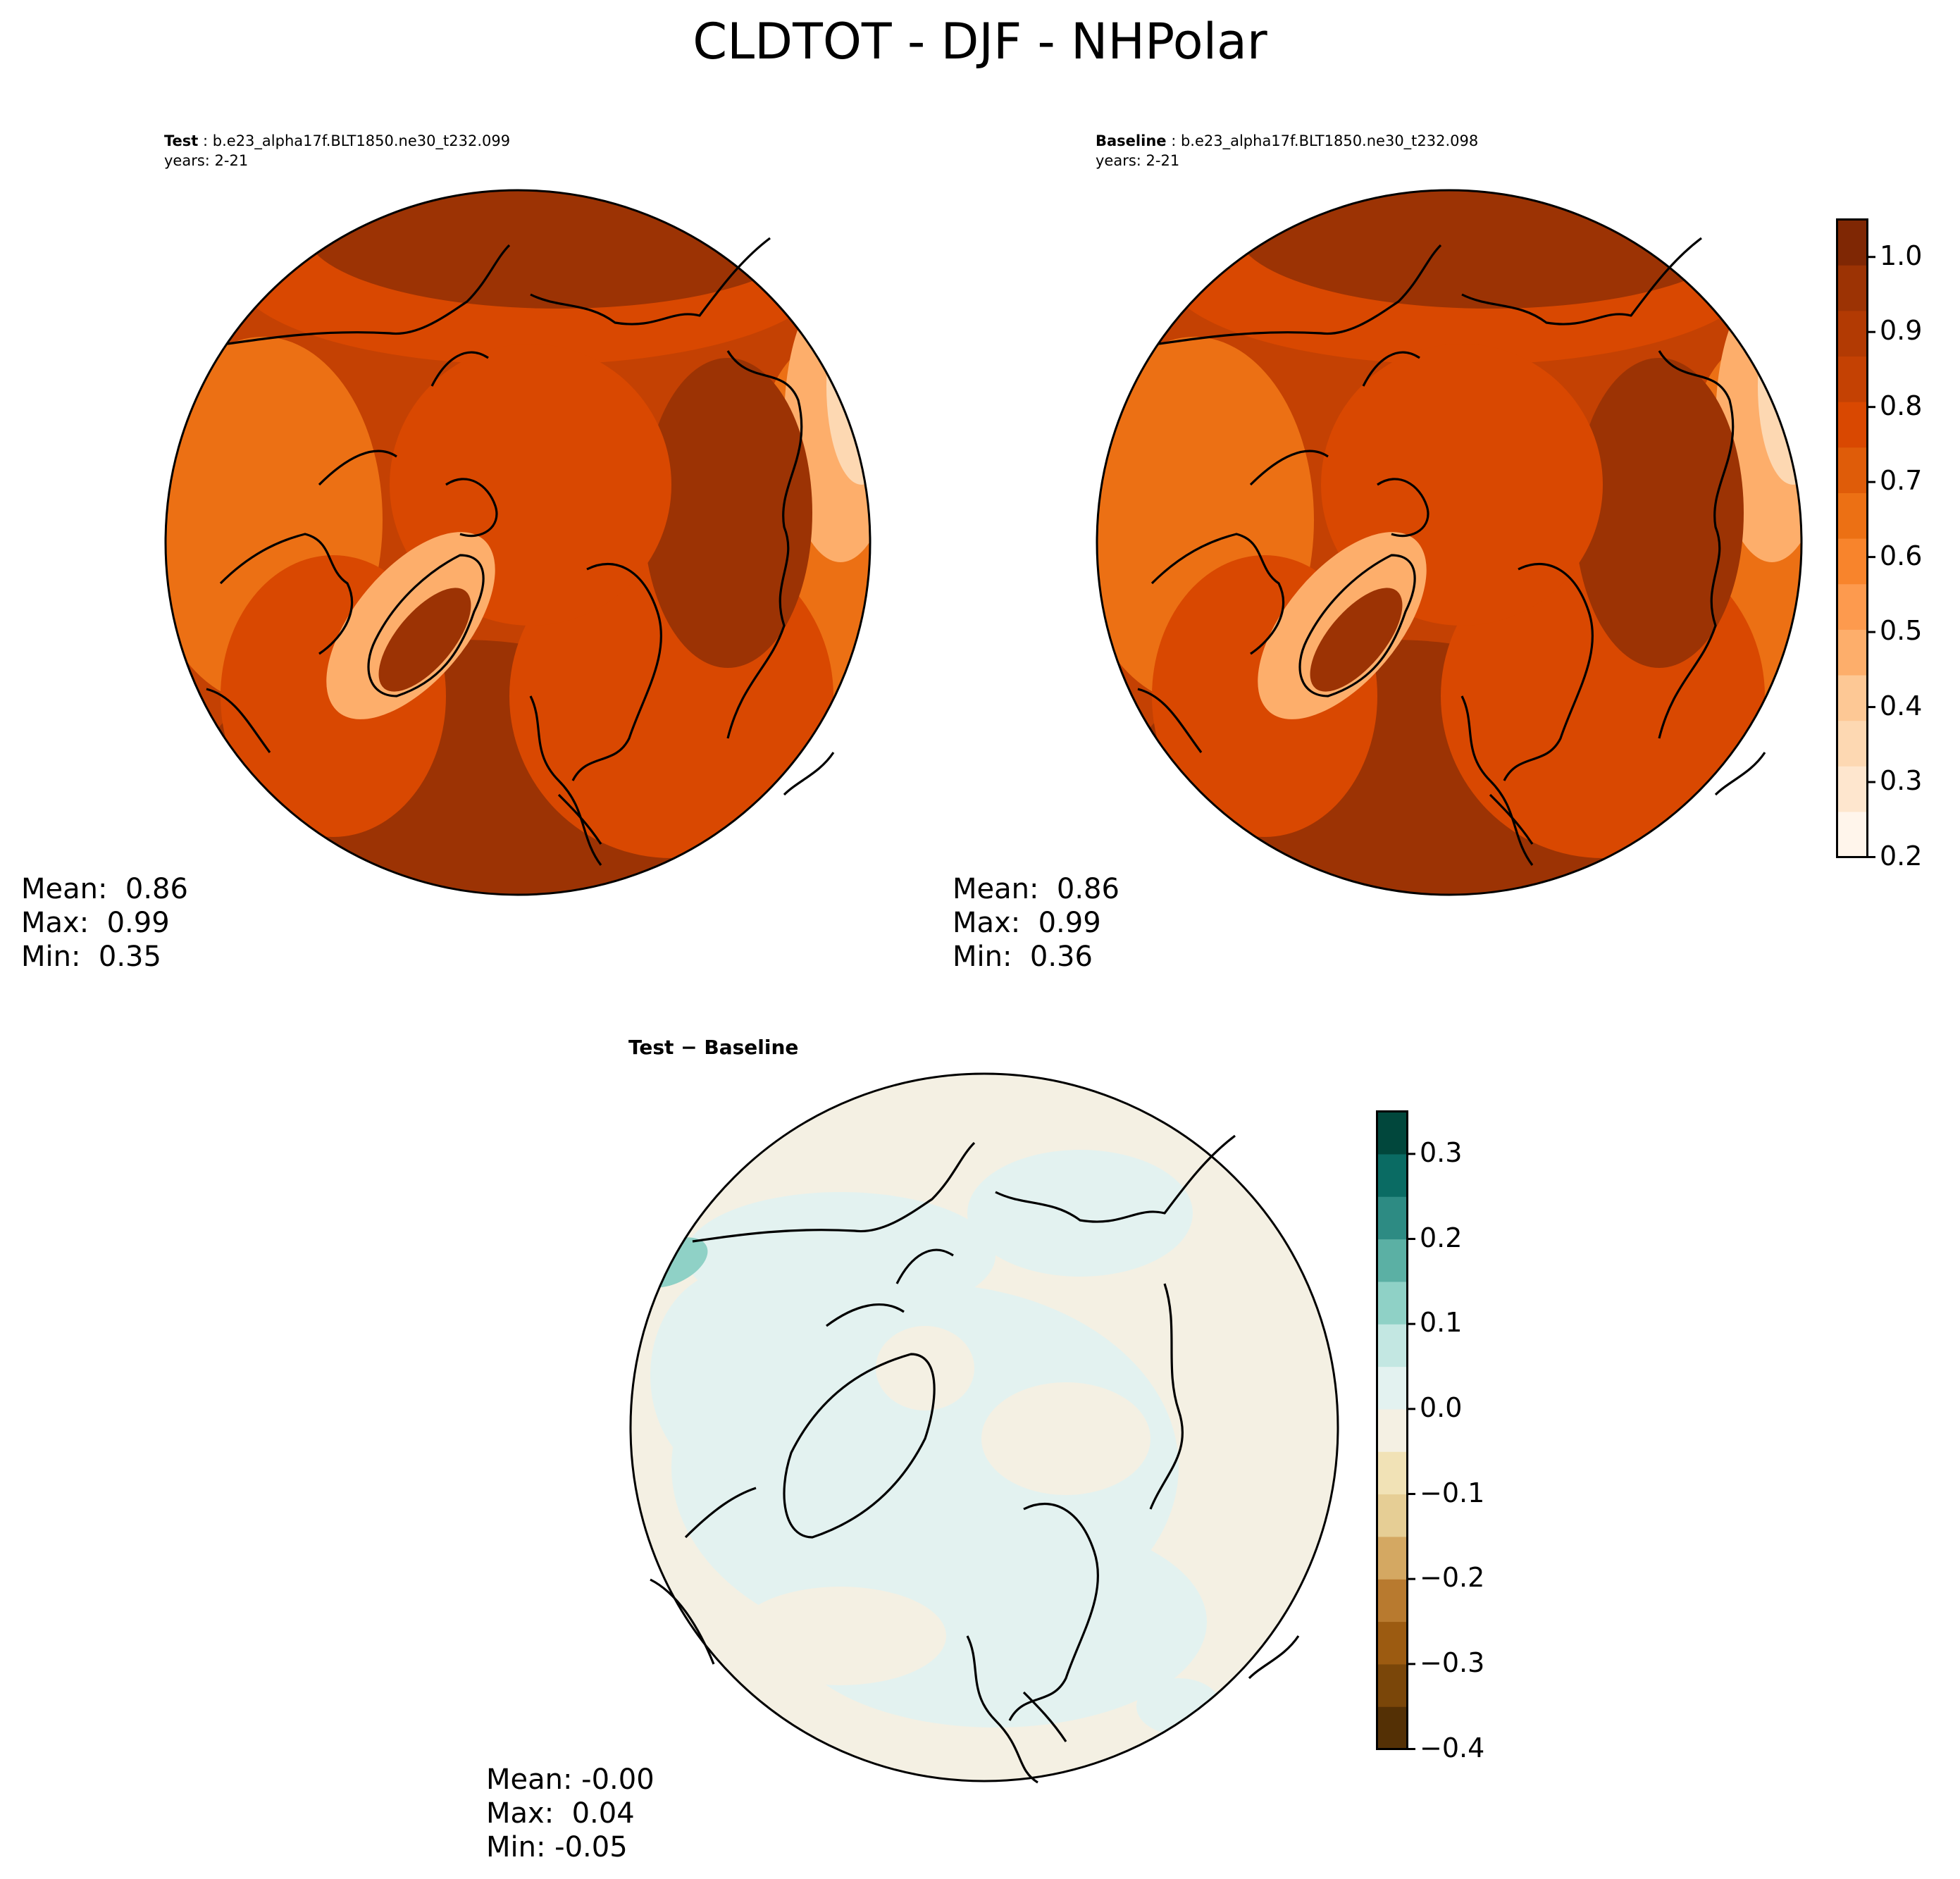  What do you see at coordinates (1452, 1493) in the screenshot?
I see `diff-cb-tick: −0.1` at bounding box center [1452, 1493].